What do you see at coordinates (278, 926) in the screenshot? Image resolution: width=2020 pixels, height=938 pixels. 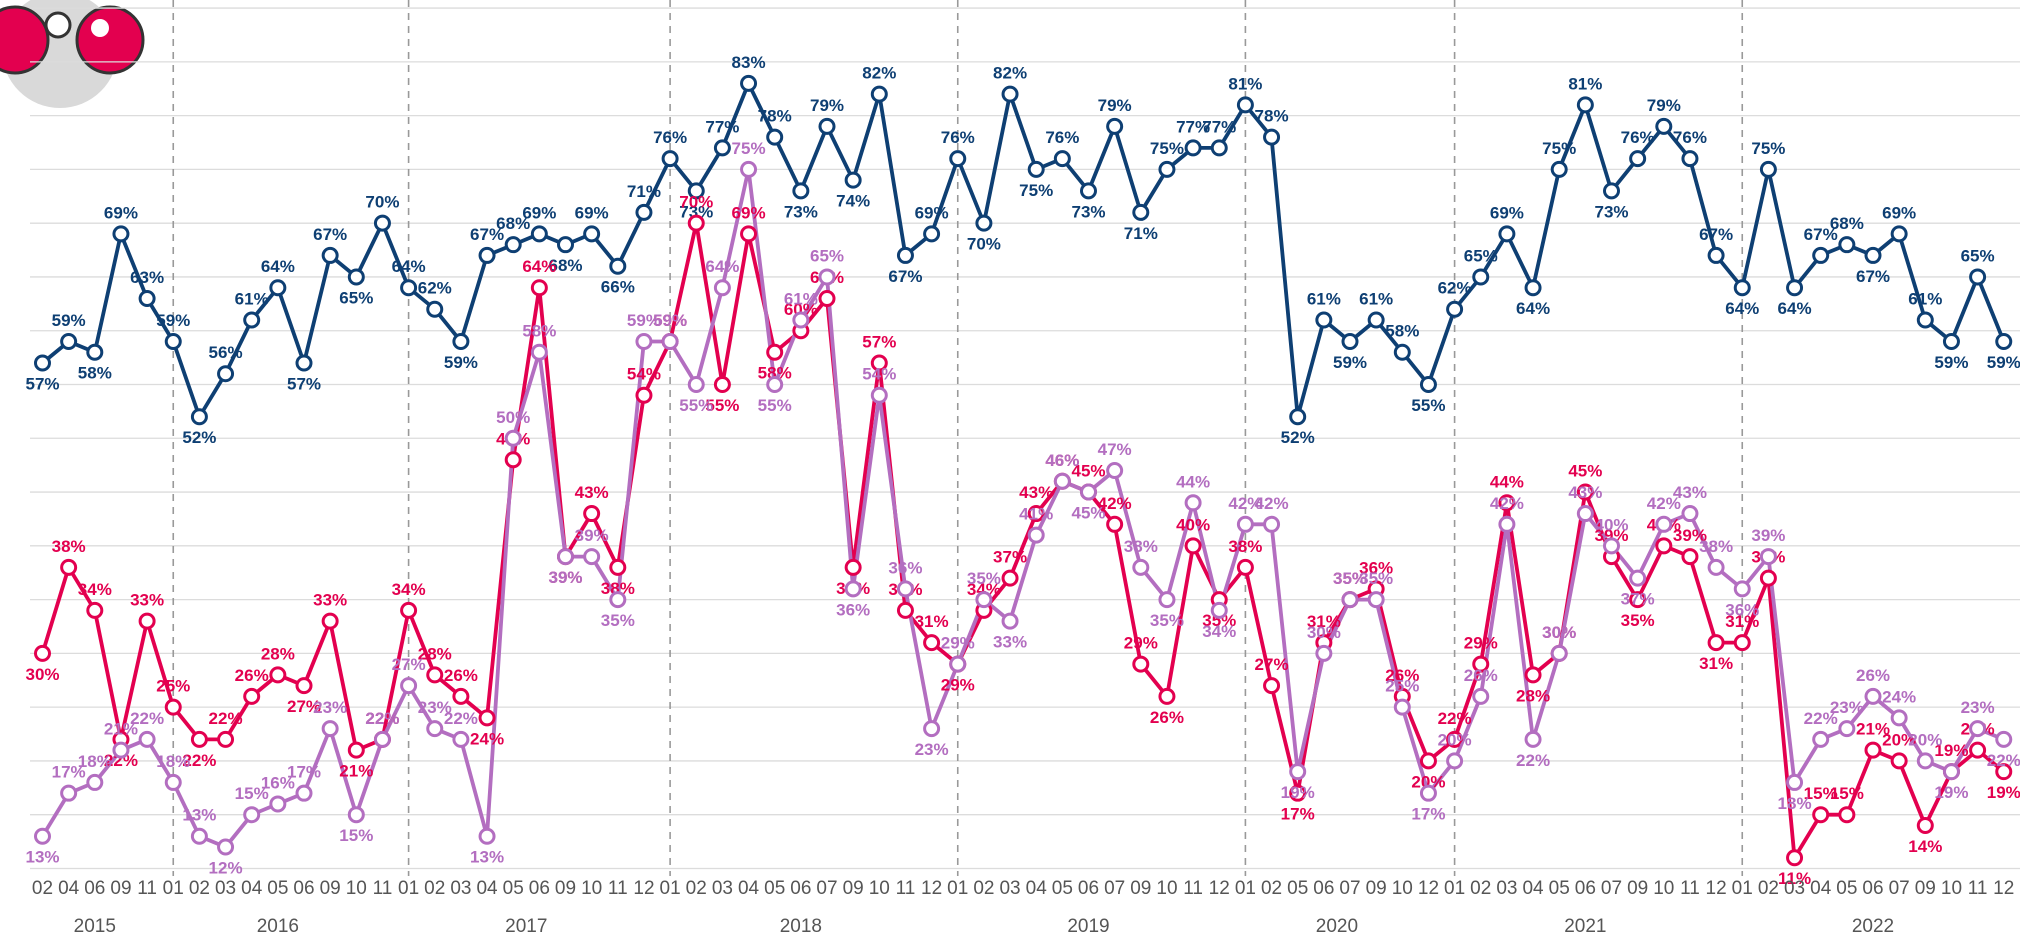 I see `year-label: 2016` at bounding box center [278, 926].